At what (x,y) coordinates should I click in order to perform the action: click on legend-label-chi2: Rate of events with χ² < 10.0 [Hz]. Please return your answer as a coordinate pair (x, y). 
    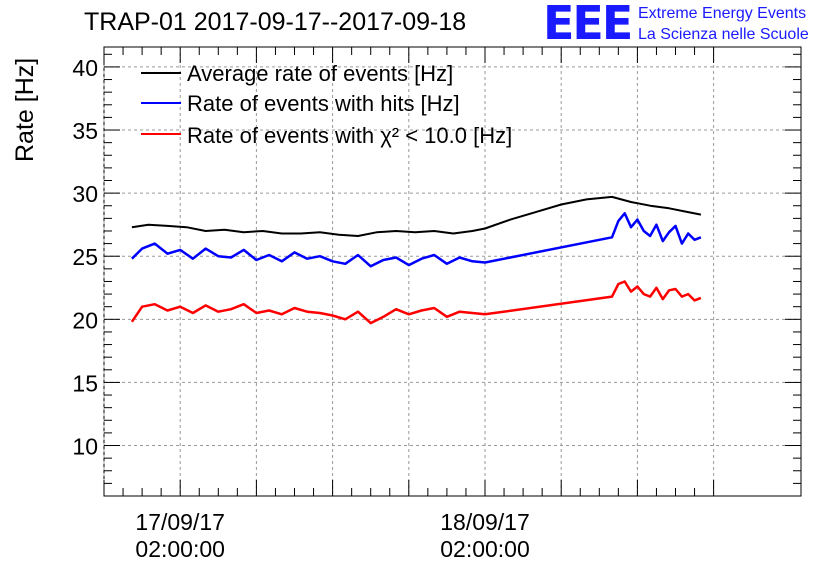
    Looking at the image, I should click on (349, 135).